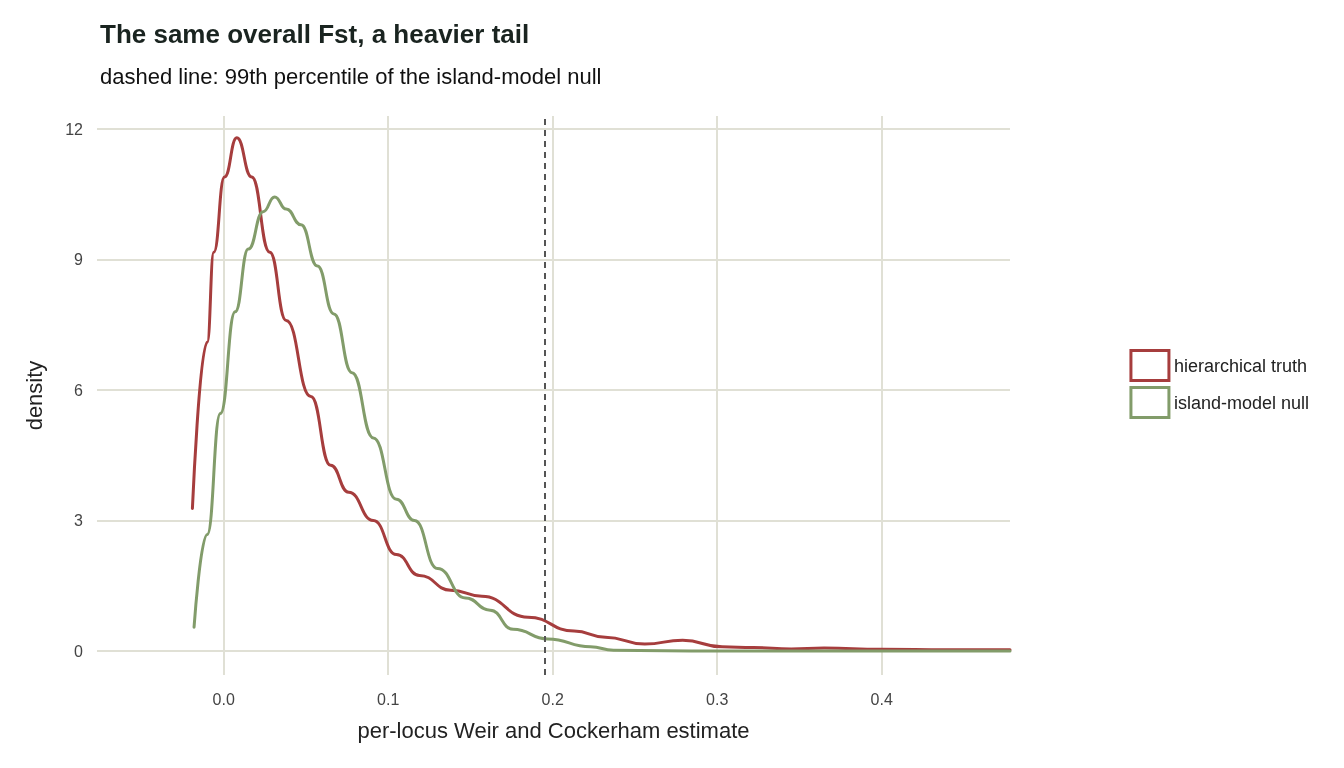 Image resolution: width=1344 pixels, height=768 pixels. I want to click on y-tick-label: 0, so click(79, 651).